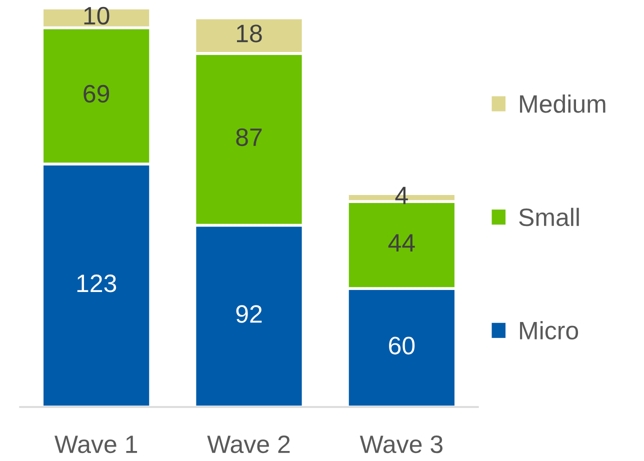 The width and height of the screenshot is (644, 461). What do you see at coordinates (97, 93) in the screenshot?
I see `data-label: 69` at bounding box center [97, 93].